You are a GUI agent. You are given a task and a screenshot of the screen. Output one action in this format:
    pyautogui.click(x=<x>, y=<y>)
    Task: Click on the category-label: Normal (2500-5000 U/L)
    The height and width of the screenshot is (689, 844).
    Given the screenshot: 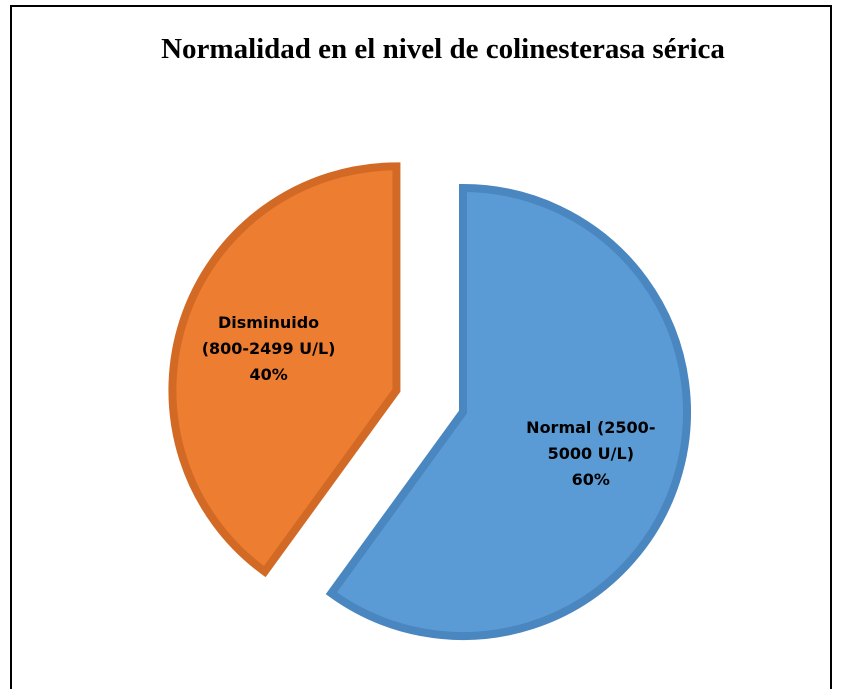 What is the action you would take?
    pyautogui.click(x=591, y=440)
    